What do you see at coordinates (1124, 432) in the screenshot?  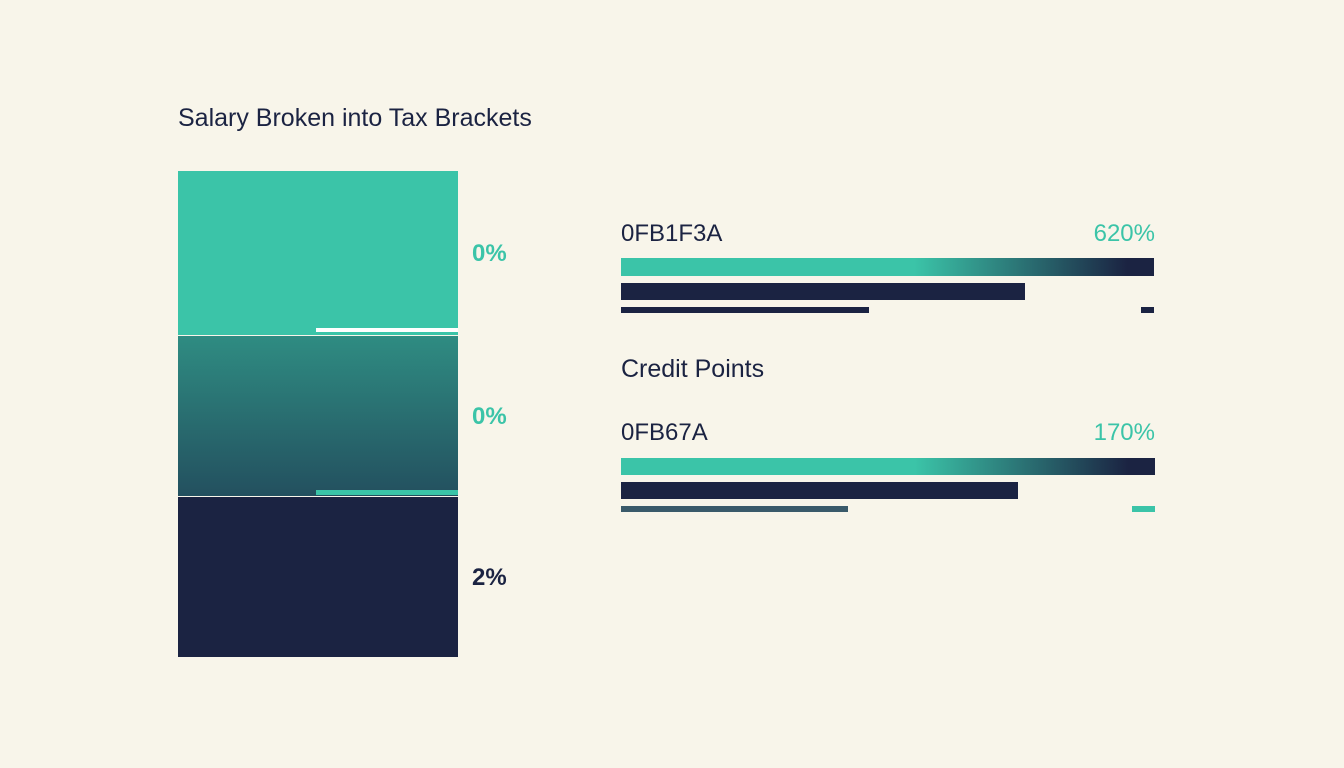 I see `row-percent: 170%` at bounding box center [1124, 432].